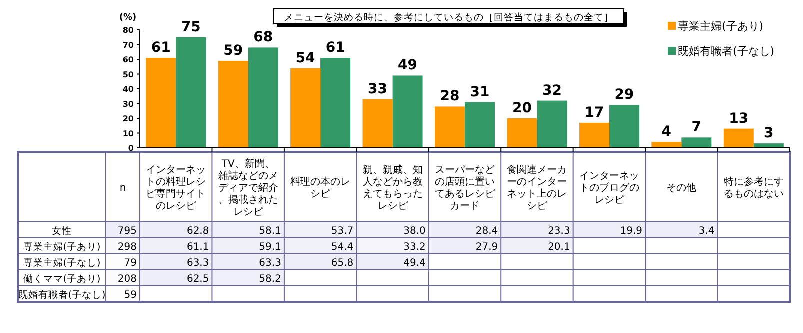 This screenshot has height=333, width=803. What do you see at coordinates (594, 112) in the screenshot?
I see `data-label: 17` at bounding box center [594, 112].